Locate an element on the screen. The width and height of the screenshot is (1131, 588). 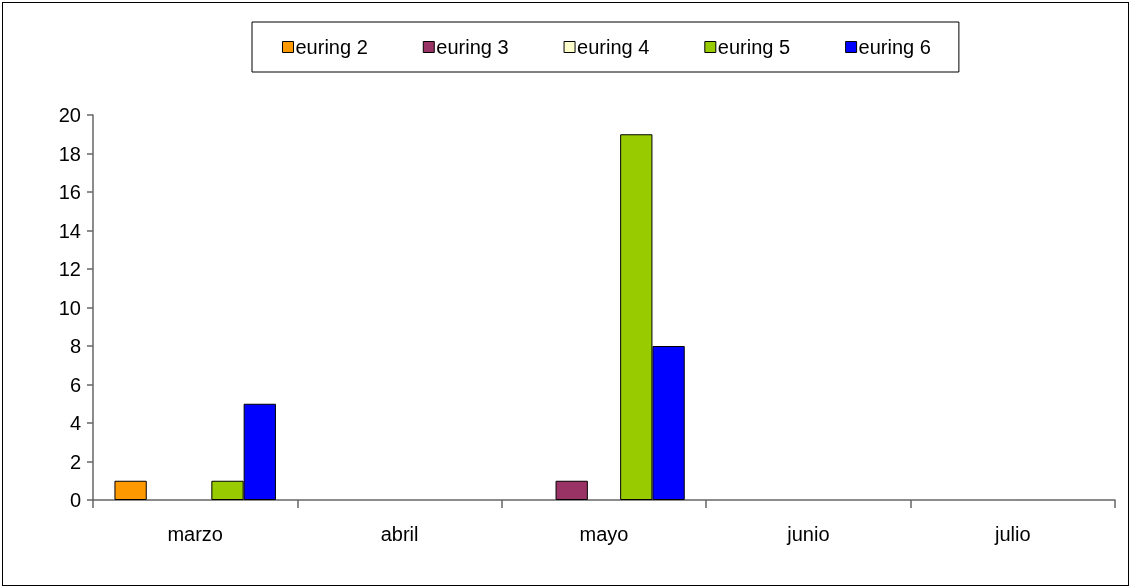
y-tick-label: 2 is located at coordinates (75, 461).